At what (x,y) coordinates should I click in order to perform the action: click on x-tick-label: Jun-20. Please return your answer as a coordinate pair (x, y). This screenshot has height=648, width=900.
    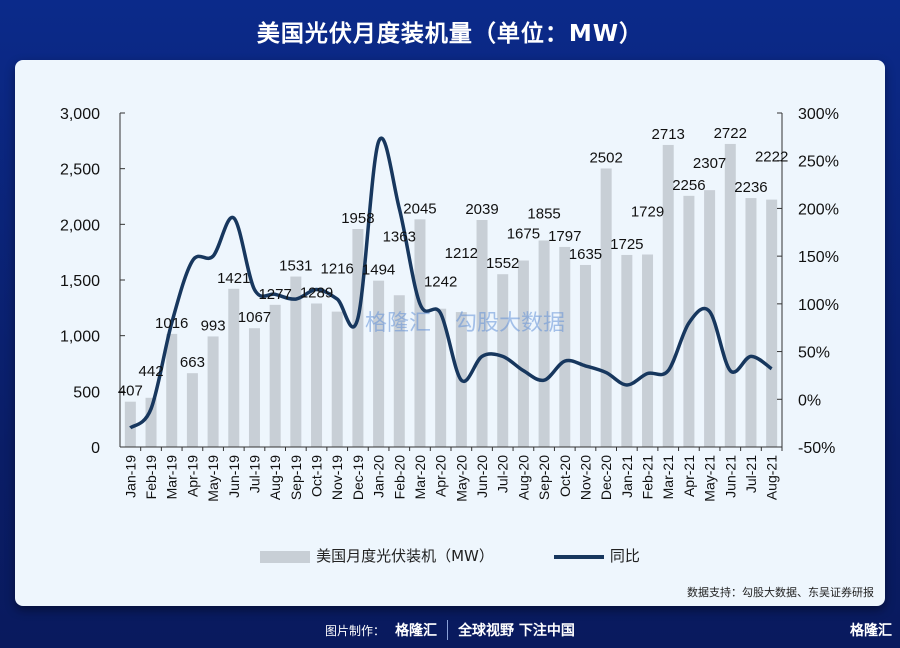
    Looking at the image, I should click on (482, 476).